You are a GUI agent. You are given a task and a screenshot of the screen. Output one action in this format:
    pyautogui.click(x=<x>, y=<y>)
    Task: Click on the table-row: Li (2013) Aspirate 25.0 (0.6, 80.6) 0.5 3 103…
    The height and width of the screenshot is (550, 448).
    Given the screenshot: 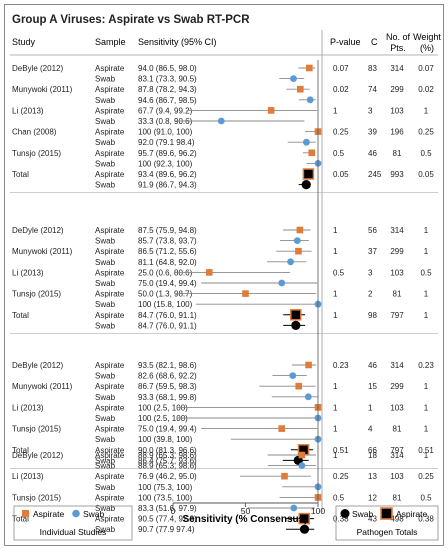 What is the action you would take?
    pyautogui.click(x=222, y=272)
    